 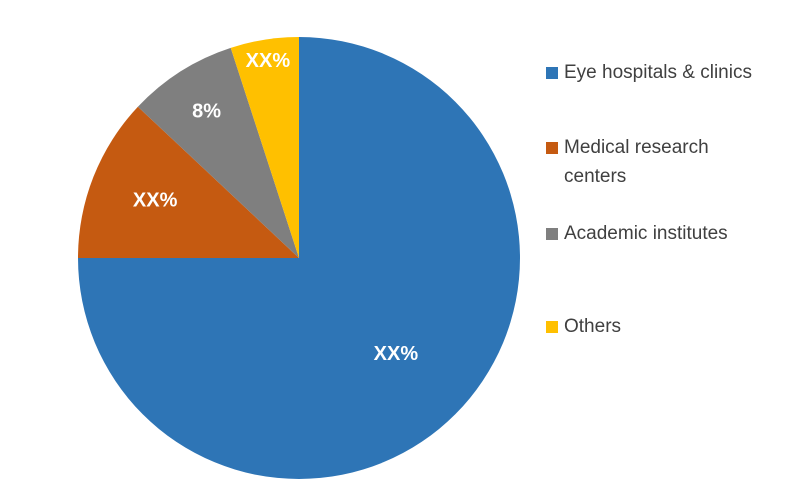 I want to click on pie-slice-medical-research-centers, so click(x=188, y=182).